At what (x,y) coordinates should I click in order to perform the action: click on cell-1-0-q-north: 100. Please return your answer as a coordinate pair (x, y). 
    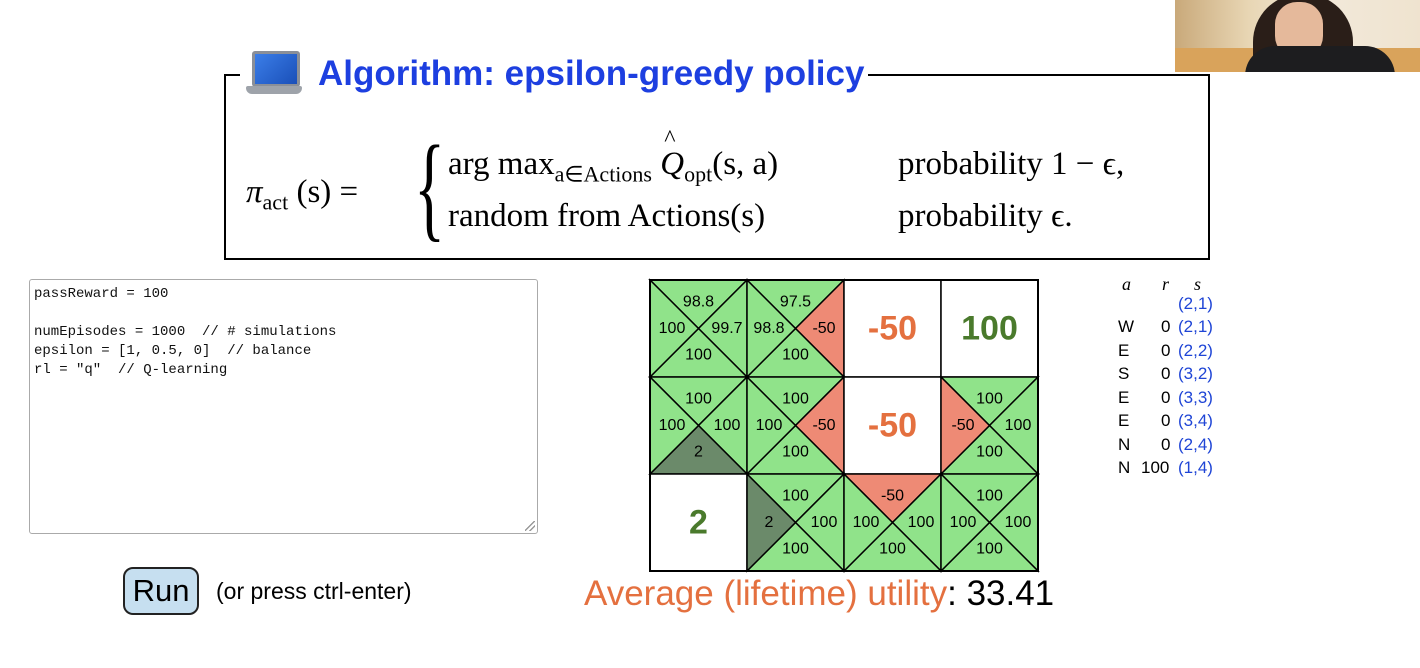
    Looking at the image, I should click on (698, 399).